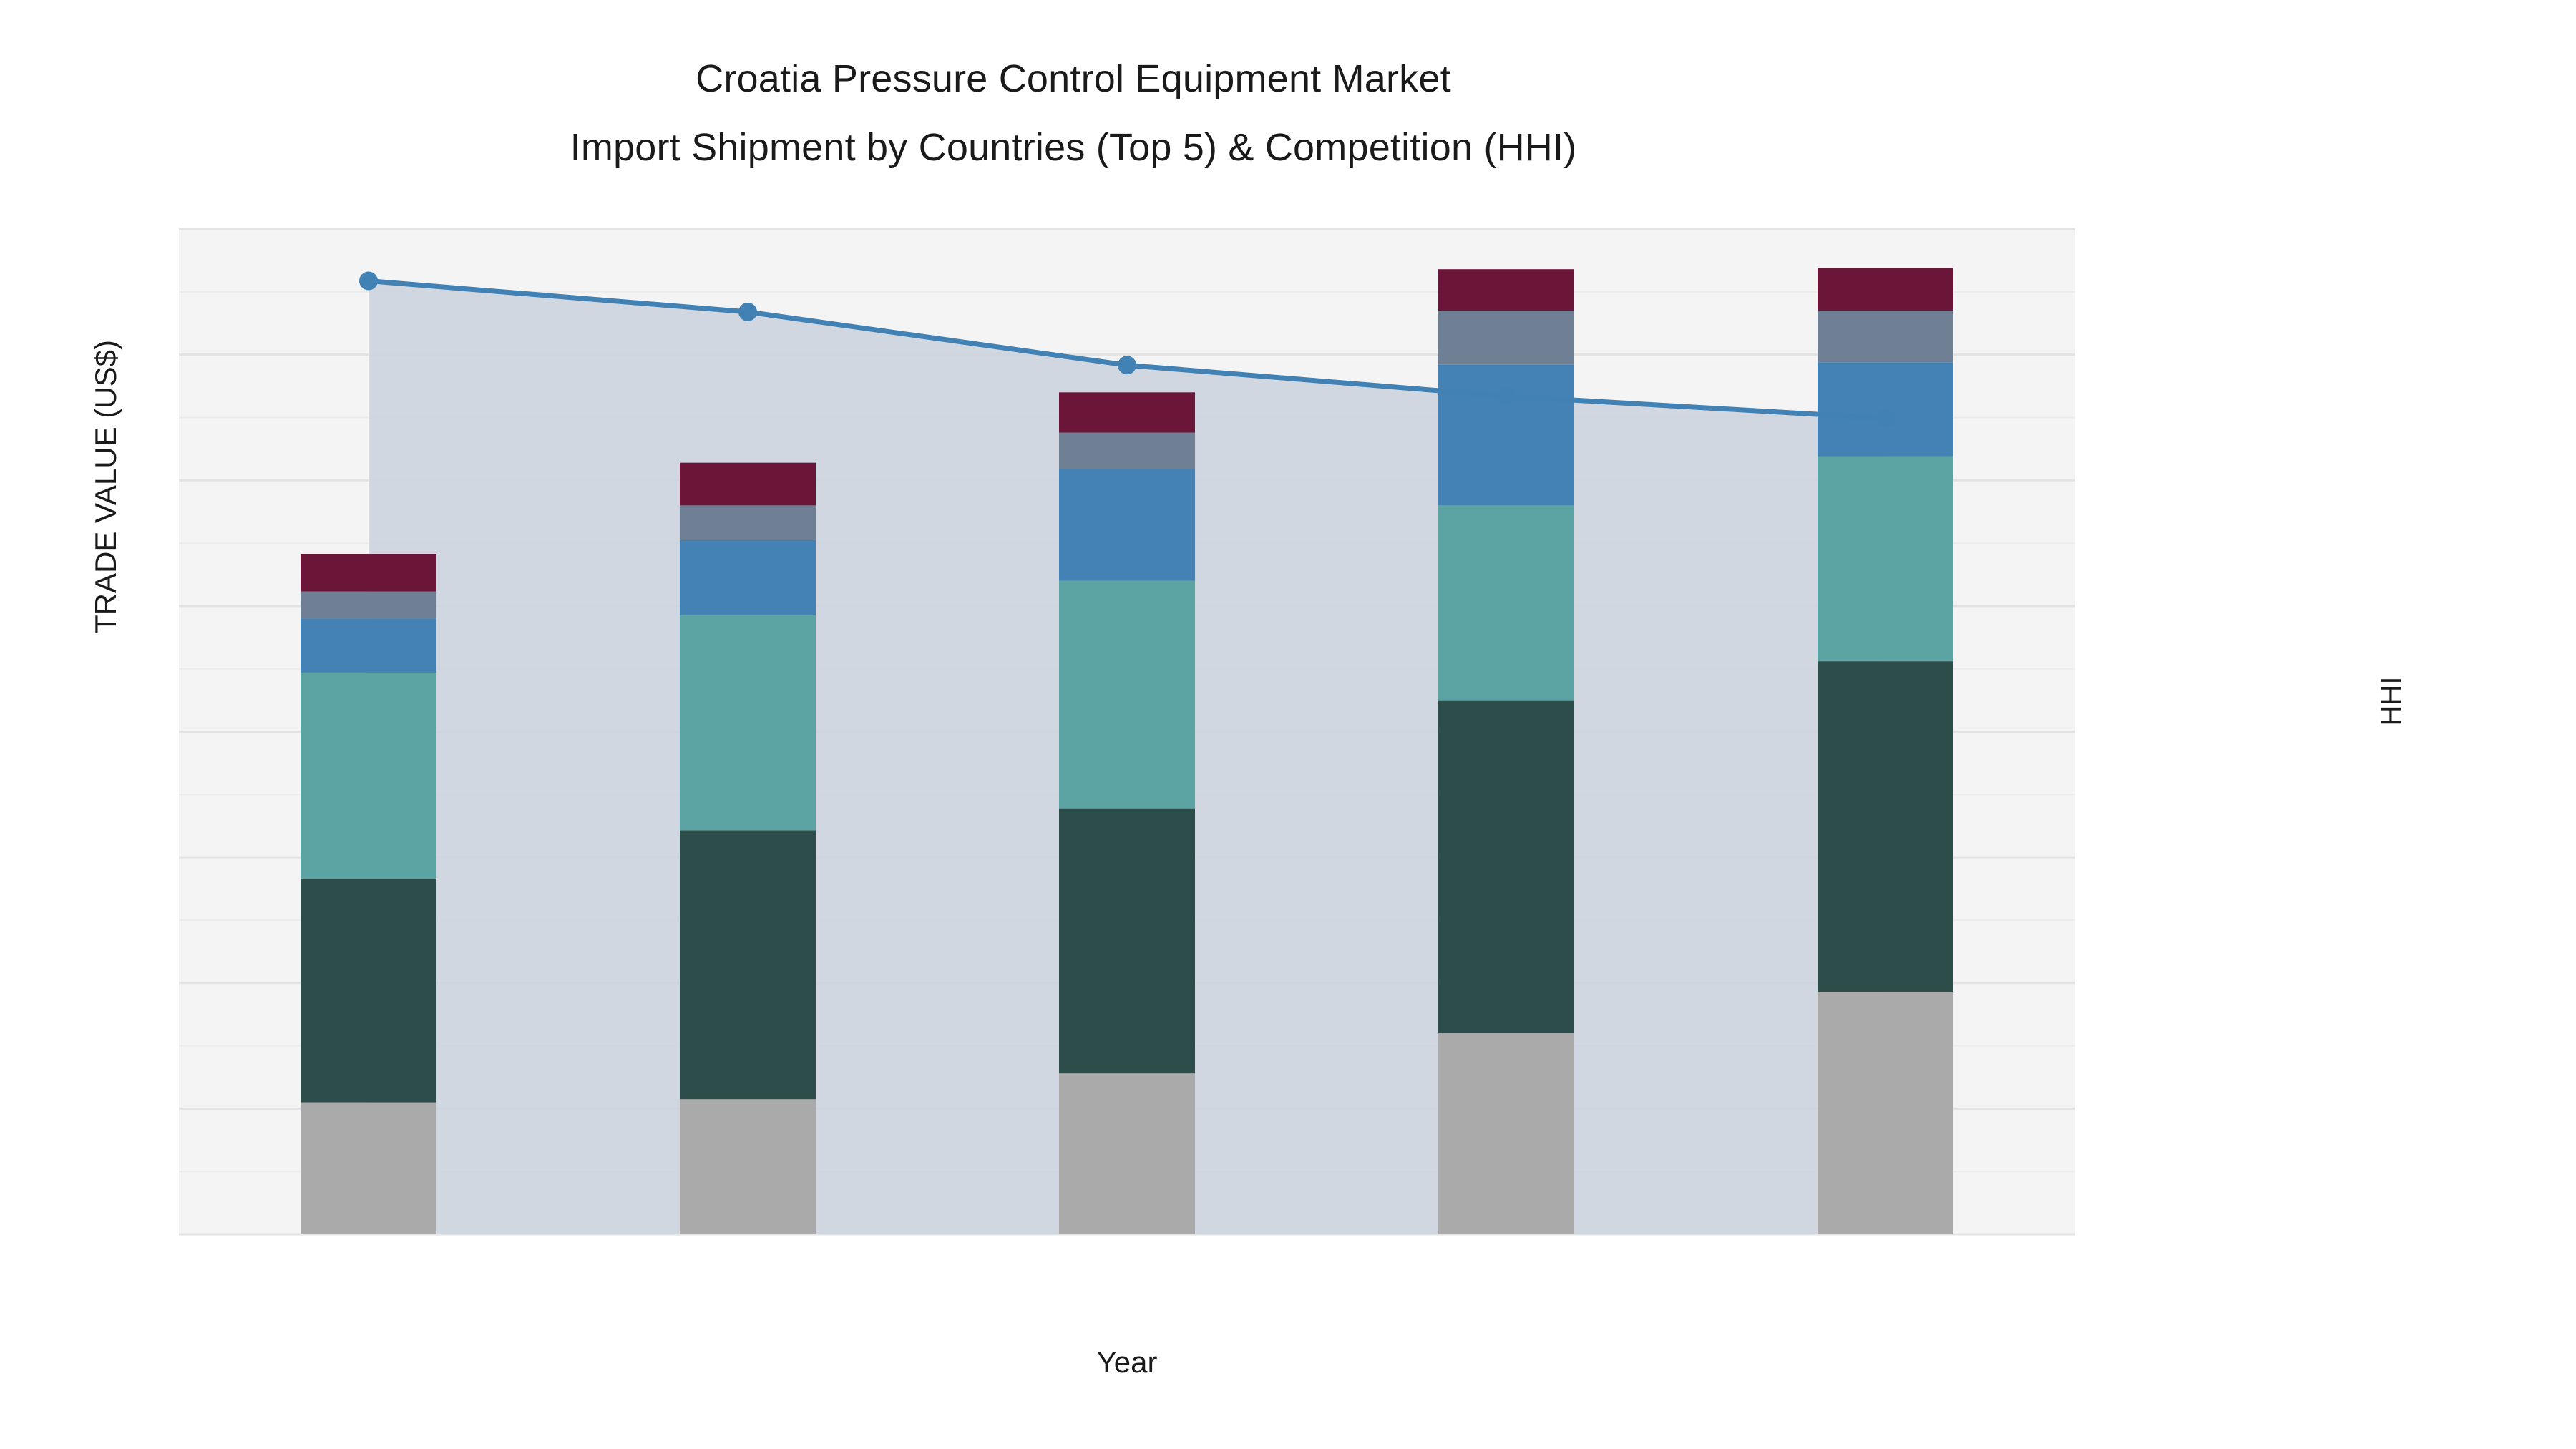  I want to click on hhi-marker-2020, so click(368, 281).